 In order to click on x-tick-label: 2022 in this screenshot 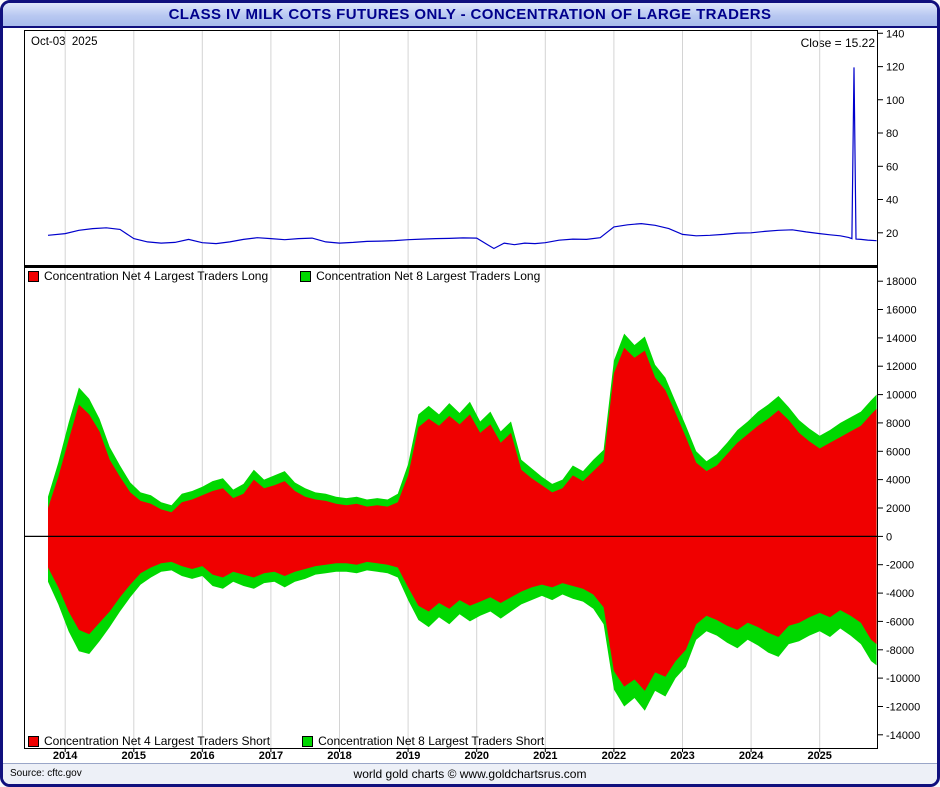, I will do `click(614, 756)`.